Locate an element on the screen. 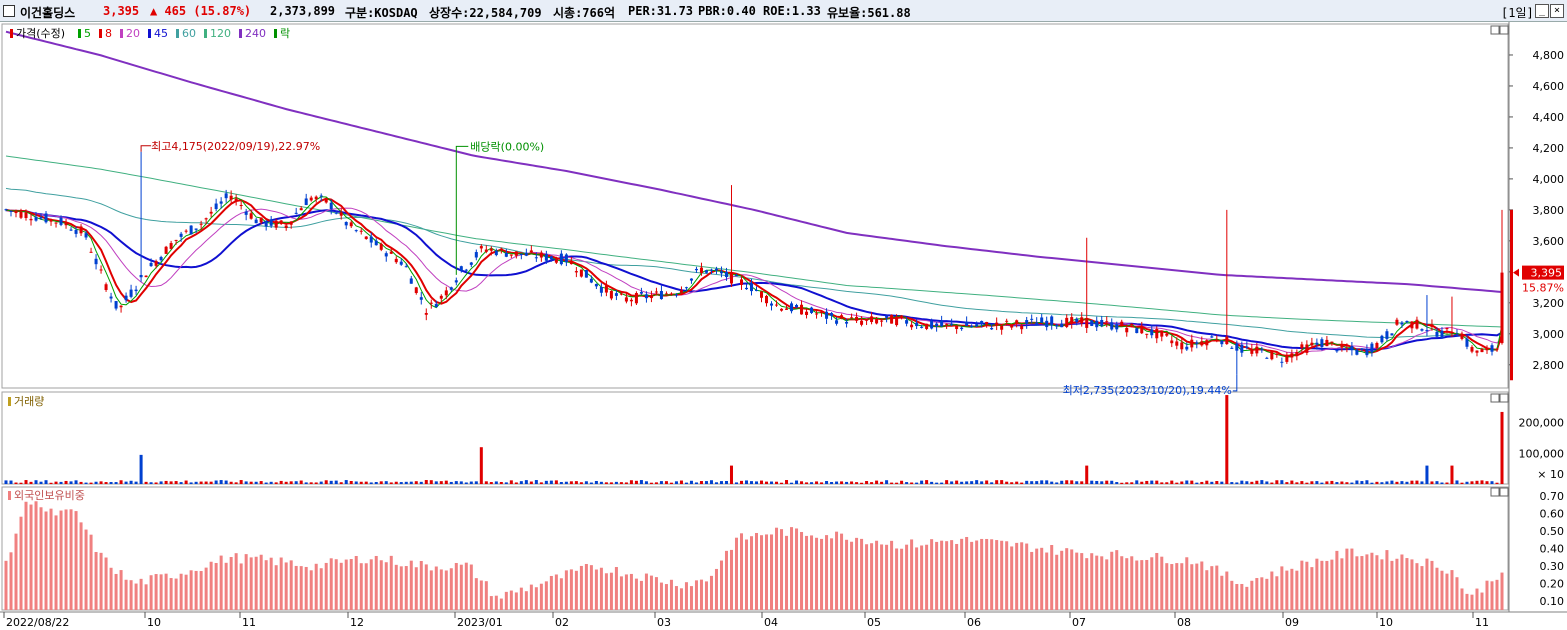 The image size is (1567, 630). volume-legend-label: 거래량 is located at coordinates (29, 401).